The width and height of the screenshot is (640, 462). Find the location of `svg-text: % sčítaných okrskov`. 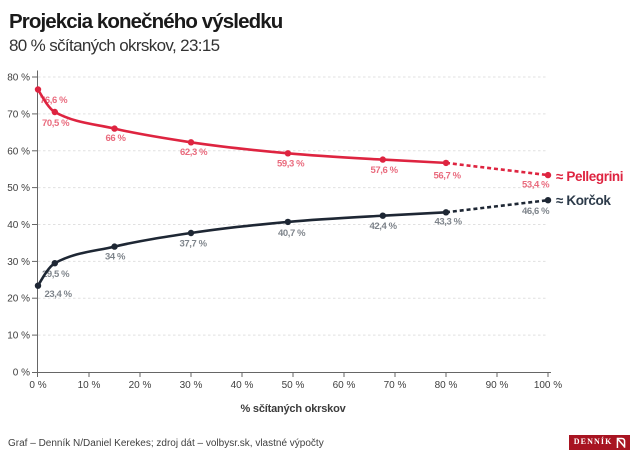

svg-text: % sčítaných okrskov is located at coordinates (293, 409).